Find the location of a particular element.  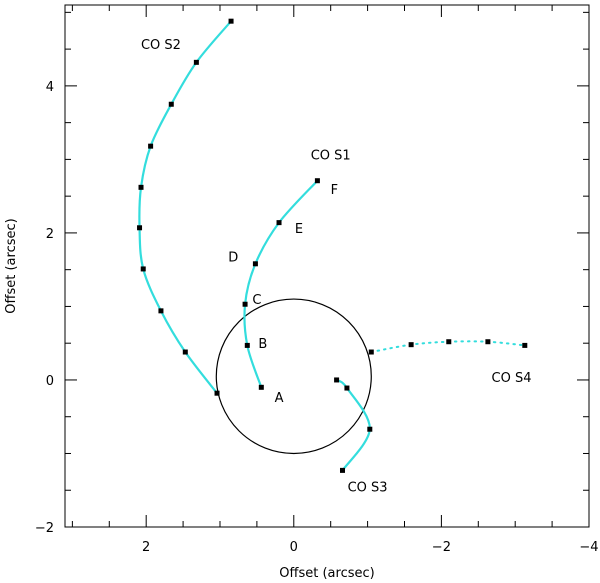

series-label-co-s3: CO S3 is located at coordinates (368, 488).